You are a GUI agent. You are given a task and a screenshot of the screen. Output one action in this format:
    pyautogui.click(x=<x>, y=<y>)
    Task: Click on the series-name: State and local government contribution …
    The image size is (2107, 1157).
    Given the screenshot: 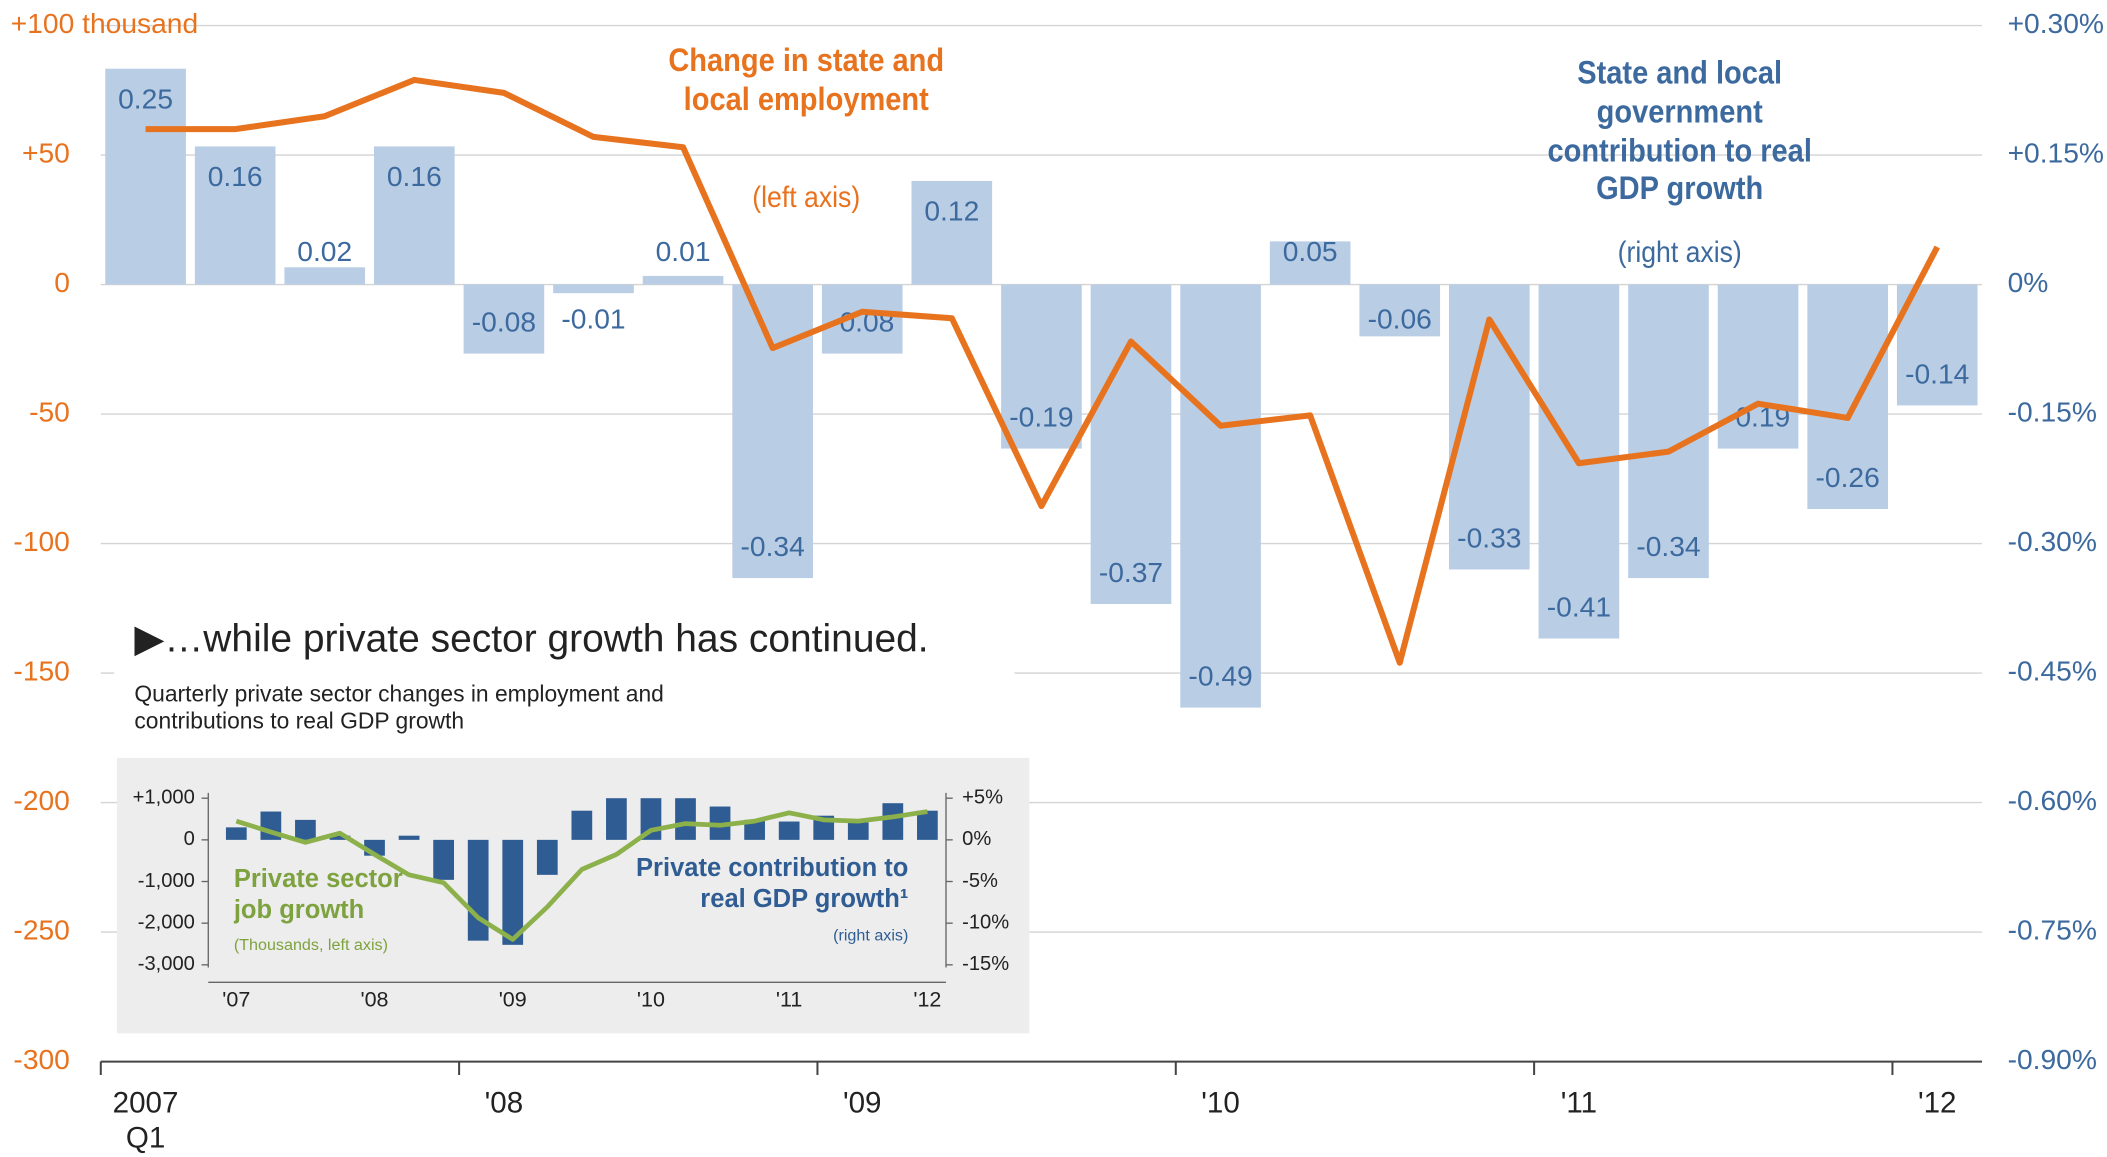 What is the action you would take?
    pyautogui.click(x=1679, y=131)
    